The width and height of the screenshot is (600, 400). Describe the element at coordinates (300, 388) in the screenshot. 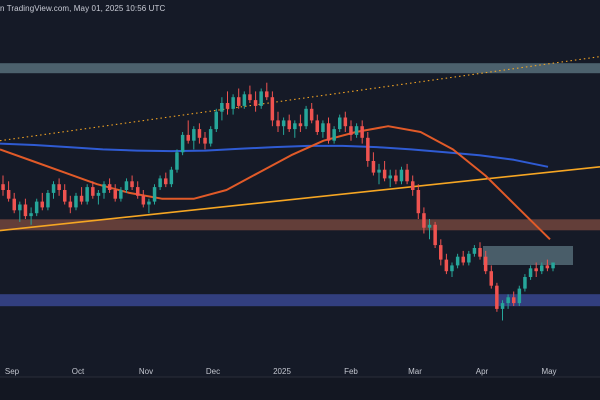

I see `time-axis-background` at that location.